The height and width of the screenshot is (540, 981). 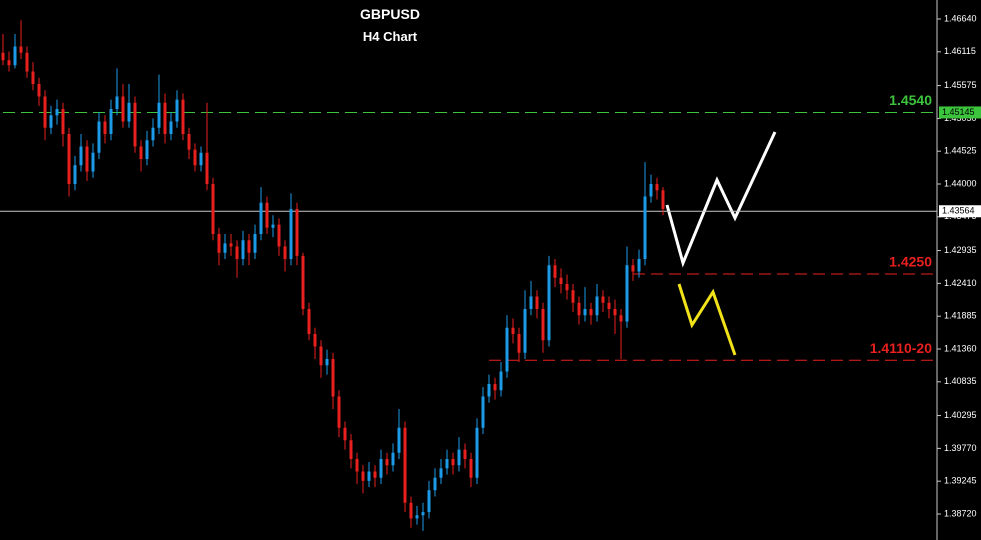 What do you see at coordinates (721, 199) in the screenshot?
I see `projection-bullish` at bounding box center [721, 199].